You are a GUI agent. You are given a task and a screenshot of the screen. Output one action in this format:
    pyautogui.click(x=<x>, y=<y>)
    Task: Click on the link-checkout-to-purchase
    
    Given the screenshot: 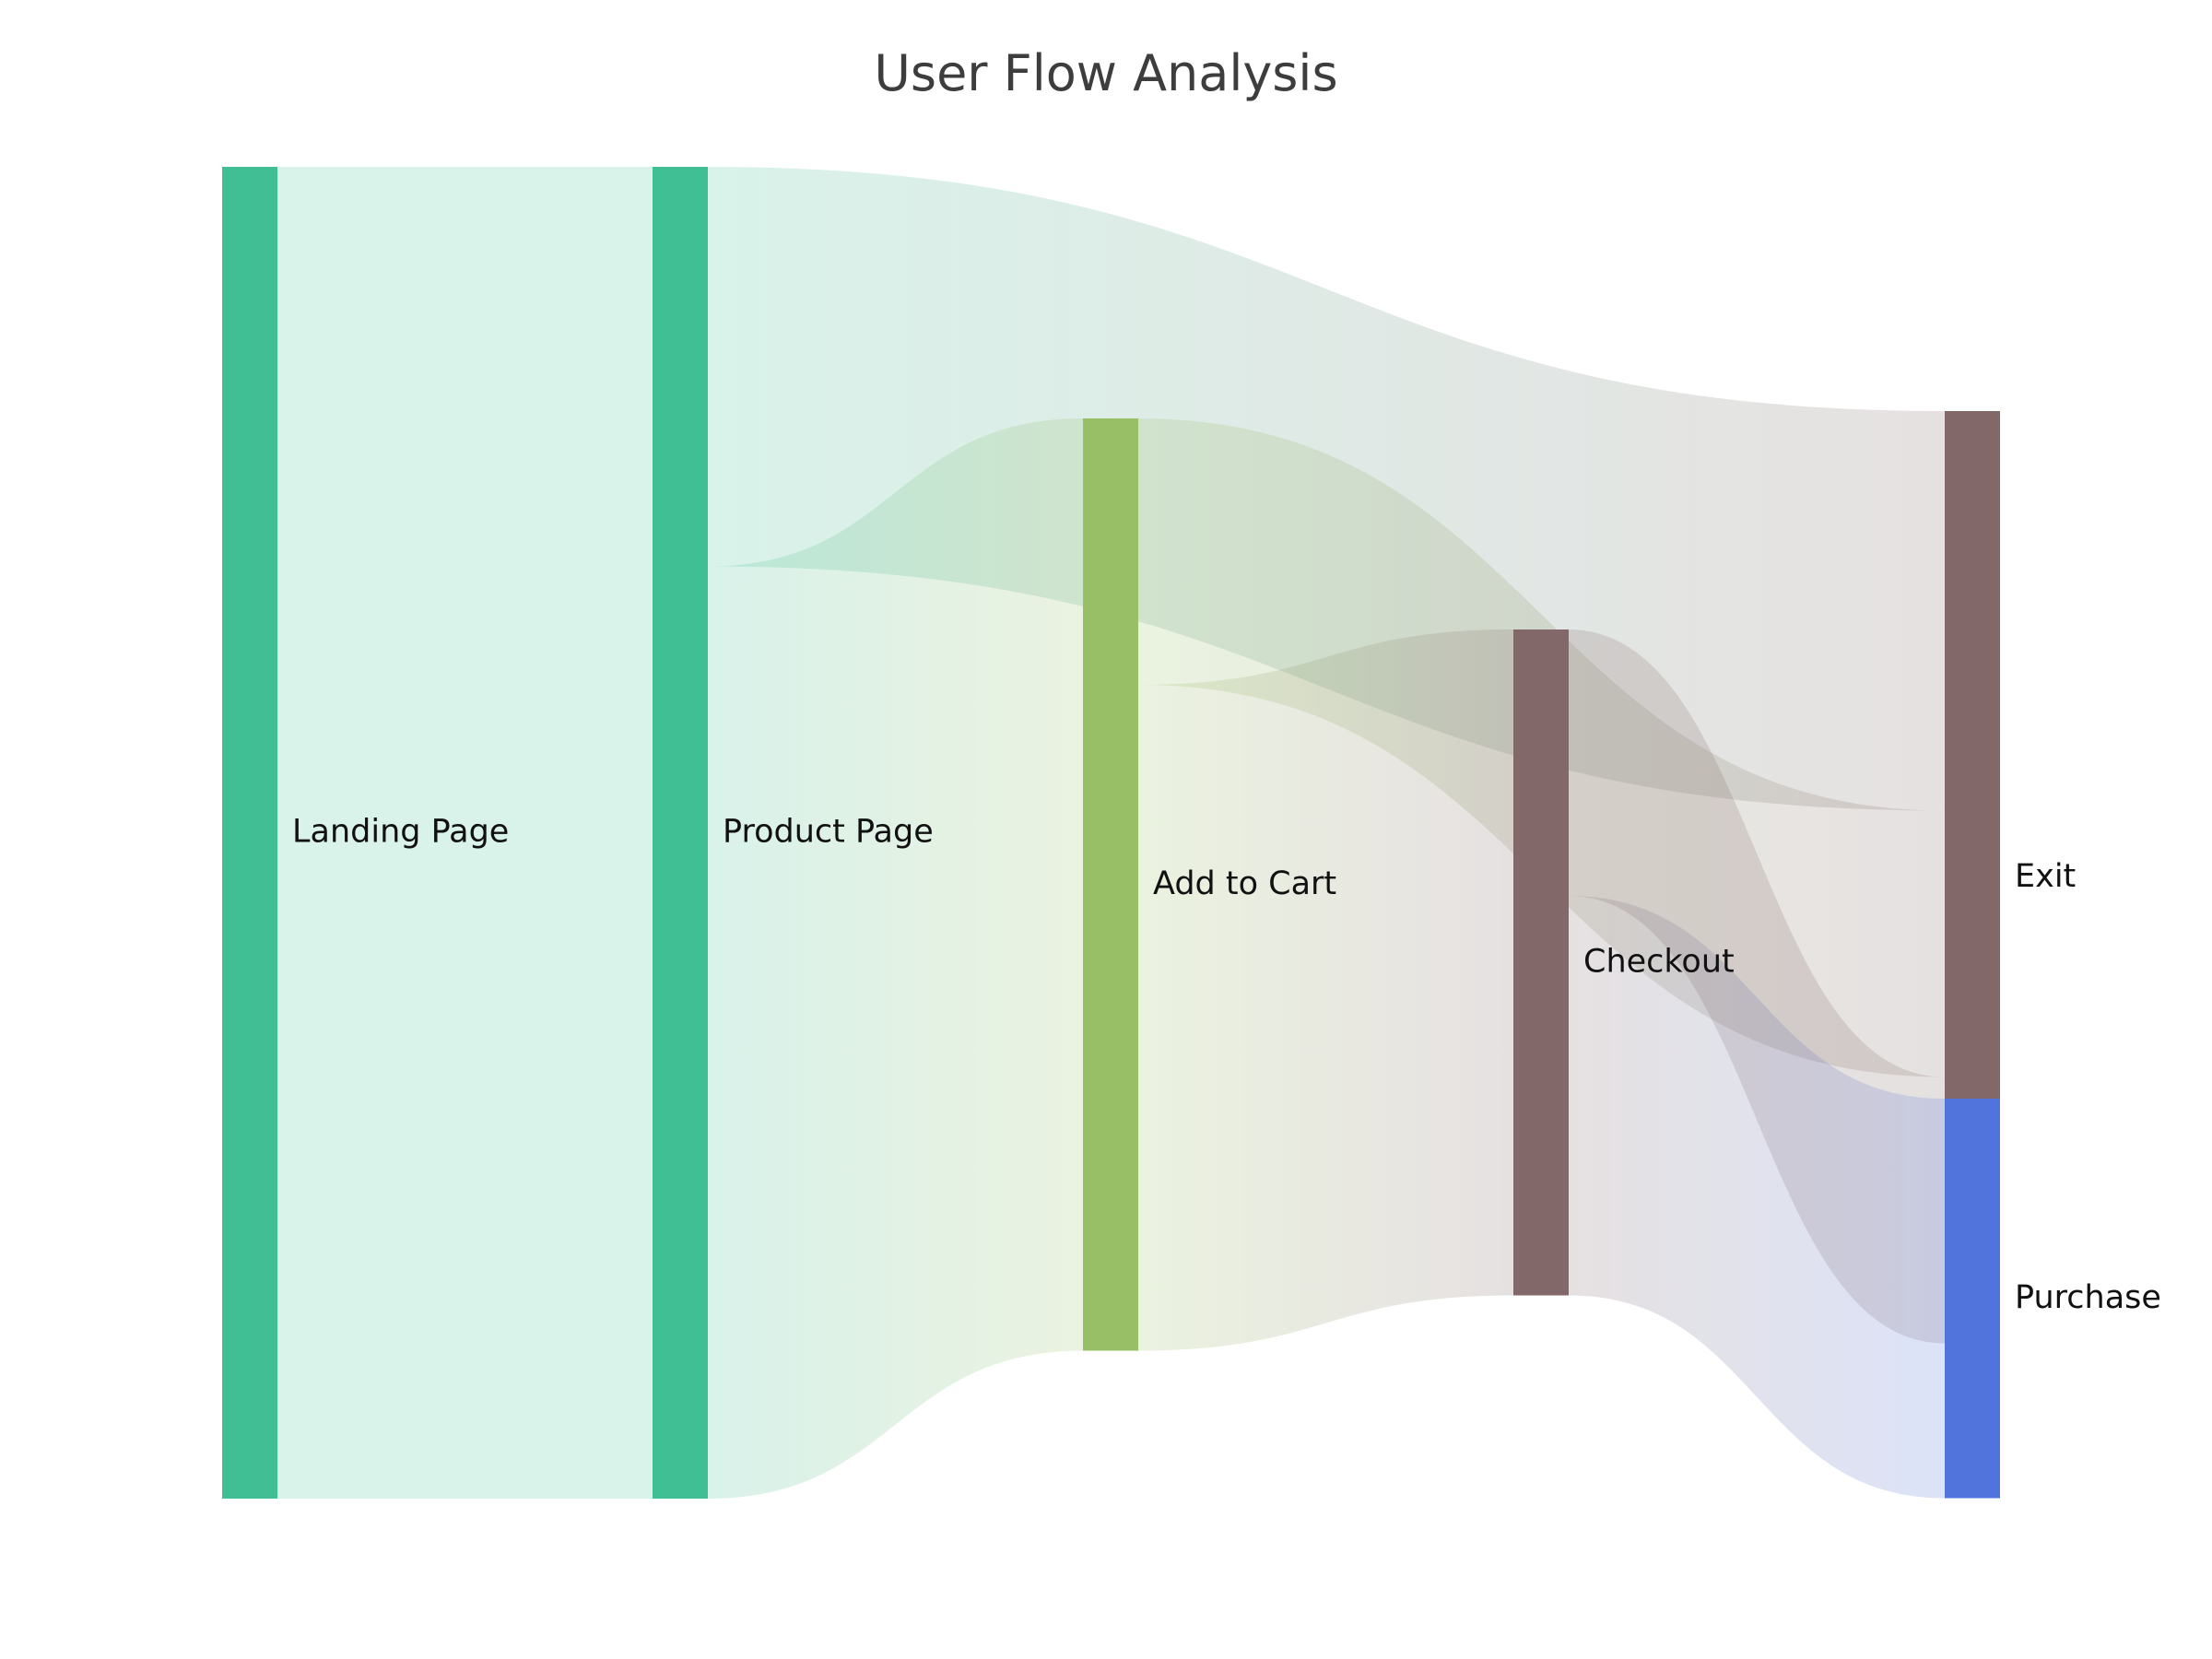 What is the action you would take?
    pyautogui.click(x=1757, y=1197)
    